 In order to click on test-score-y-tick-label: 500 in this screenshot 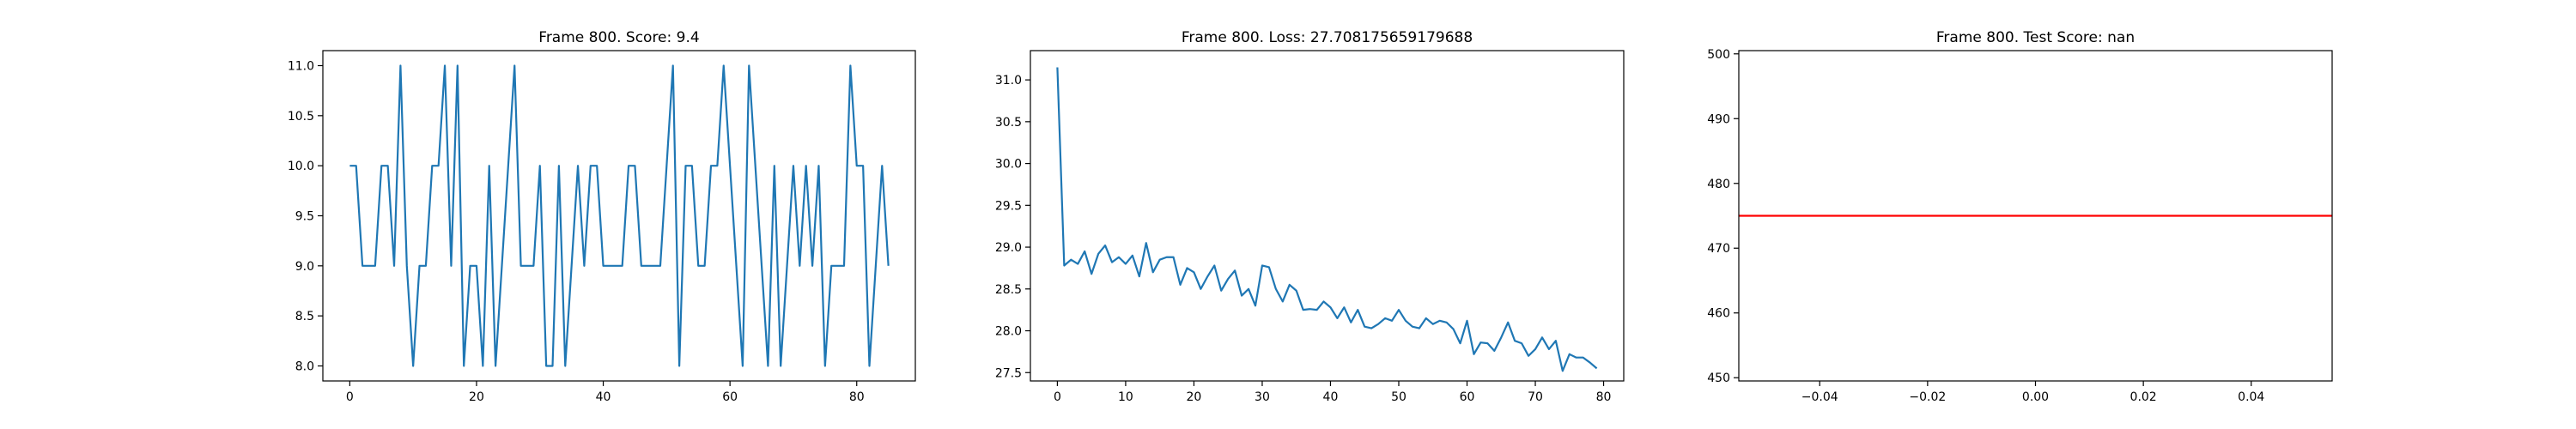, I will do `click(1718, 55)`.